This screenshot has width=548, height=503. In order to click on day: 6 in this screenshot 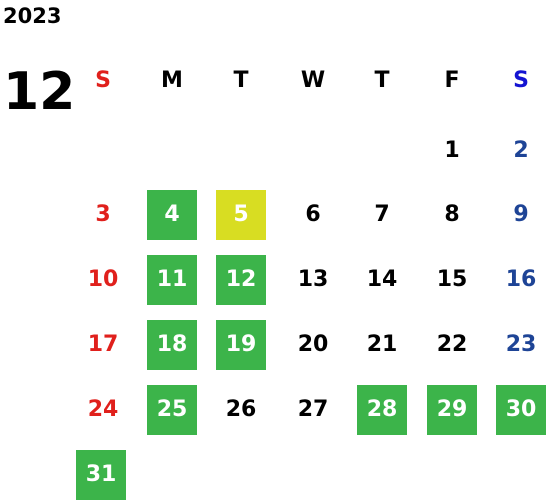, I will do `click(313, 214)`.